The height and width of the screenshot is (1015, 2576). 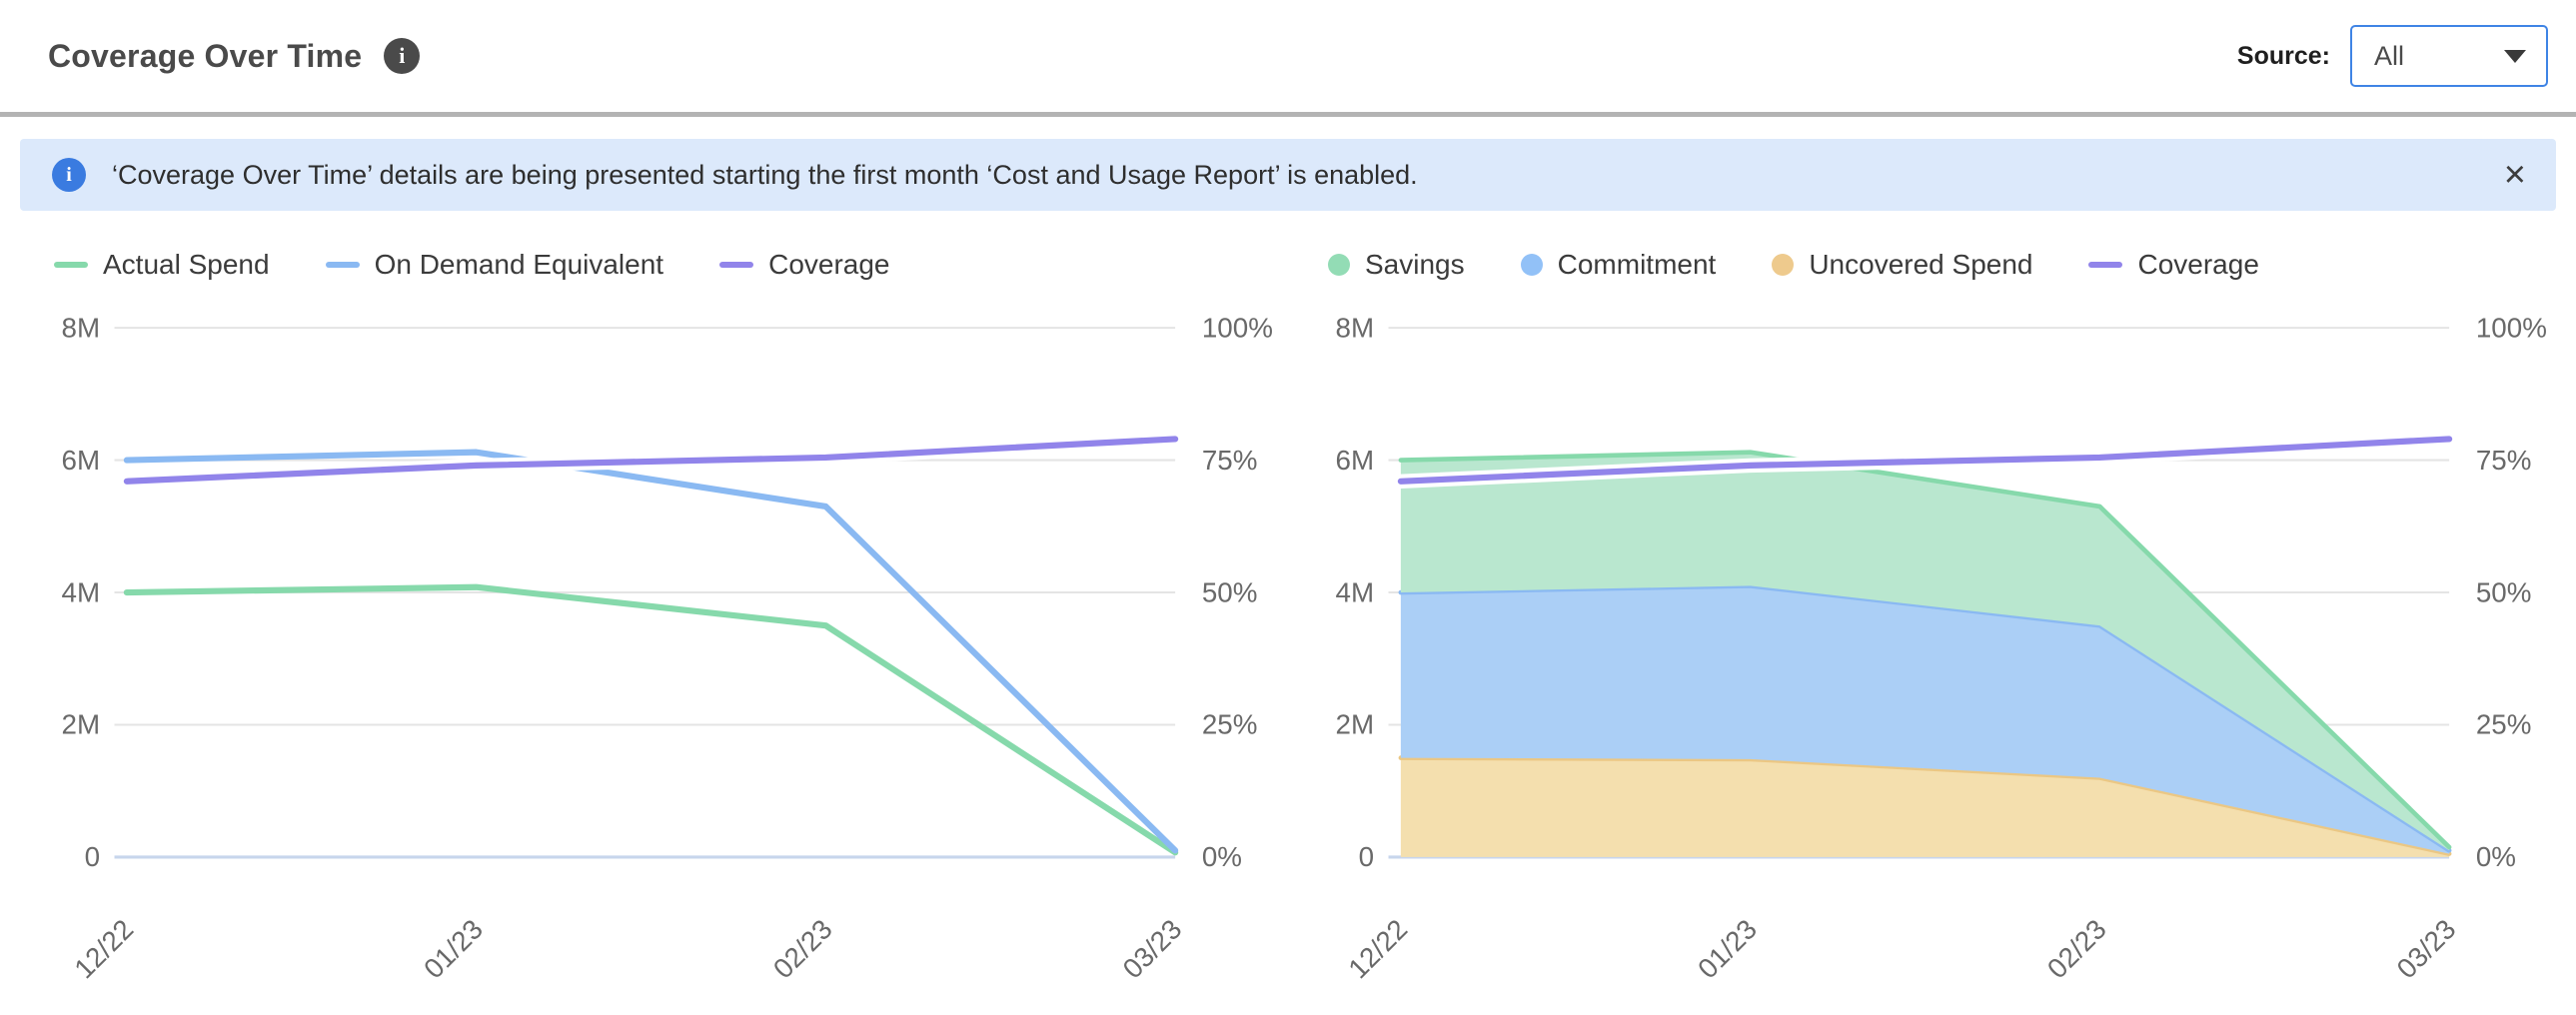 I want to click on banner-info-icon: i, so click(x=69, y=175).